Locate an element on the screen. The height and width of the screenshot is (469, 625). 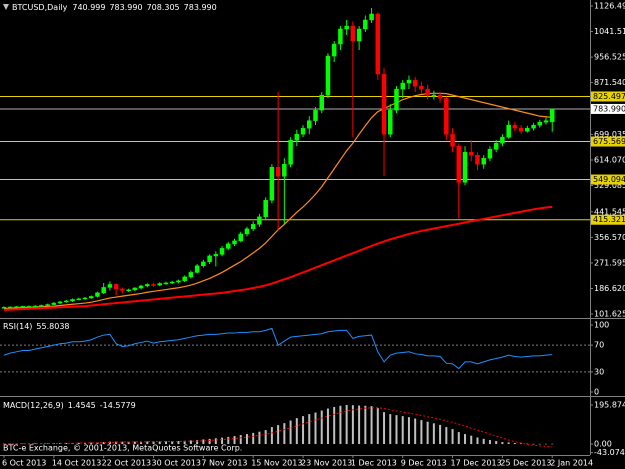
x-tick-label: 7 Nov 2013 is located at coordinates (224, 463).